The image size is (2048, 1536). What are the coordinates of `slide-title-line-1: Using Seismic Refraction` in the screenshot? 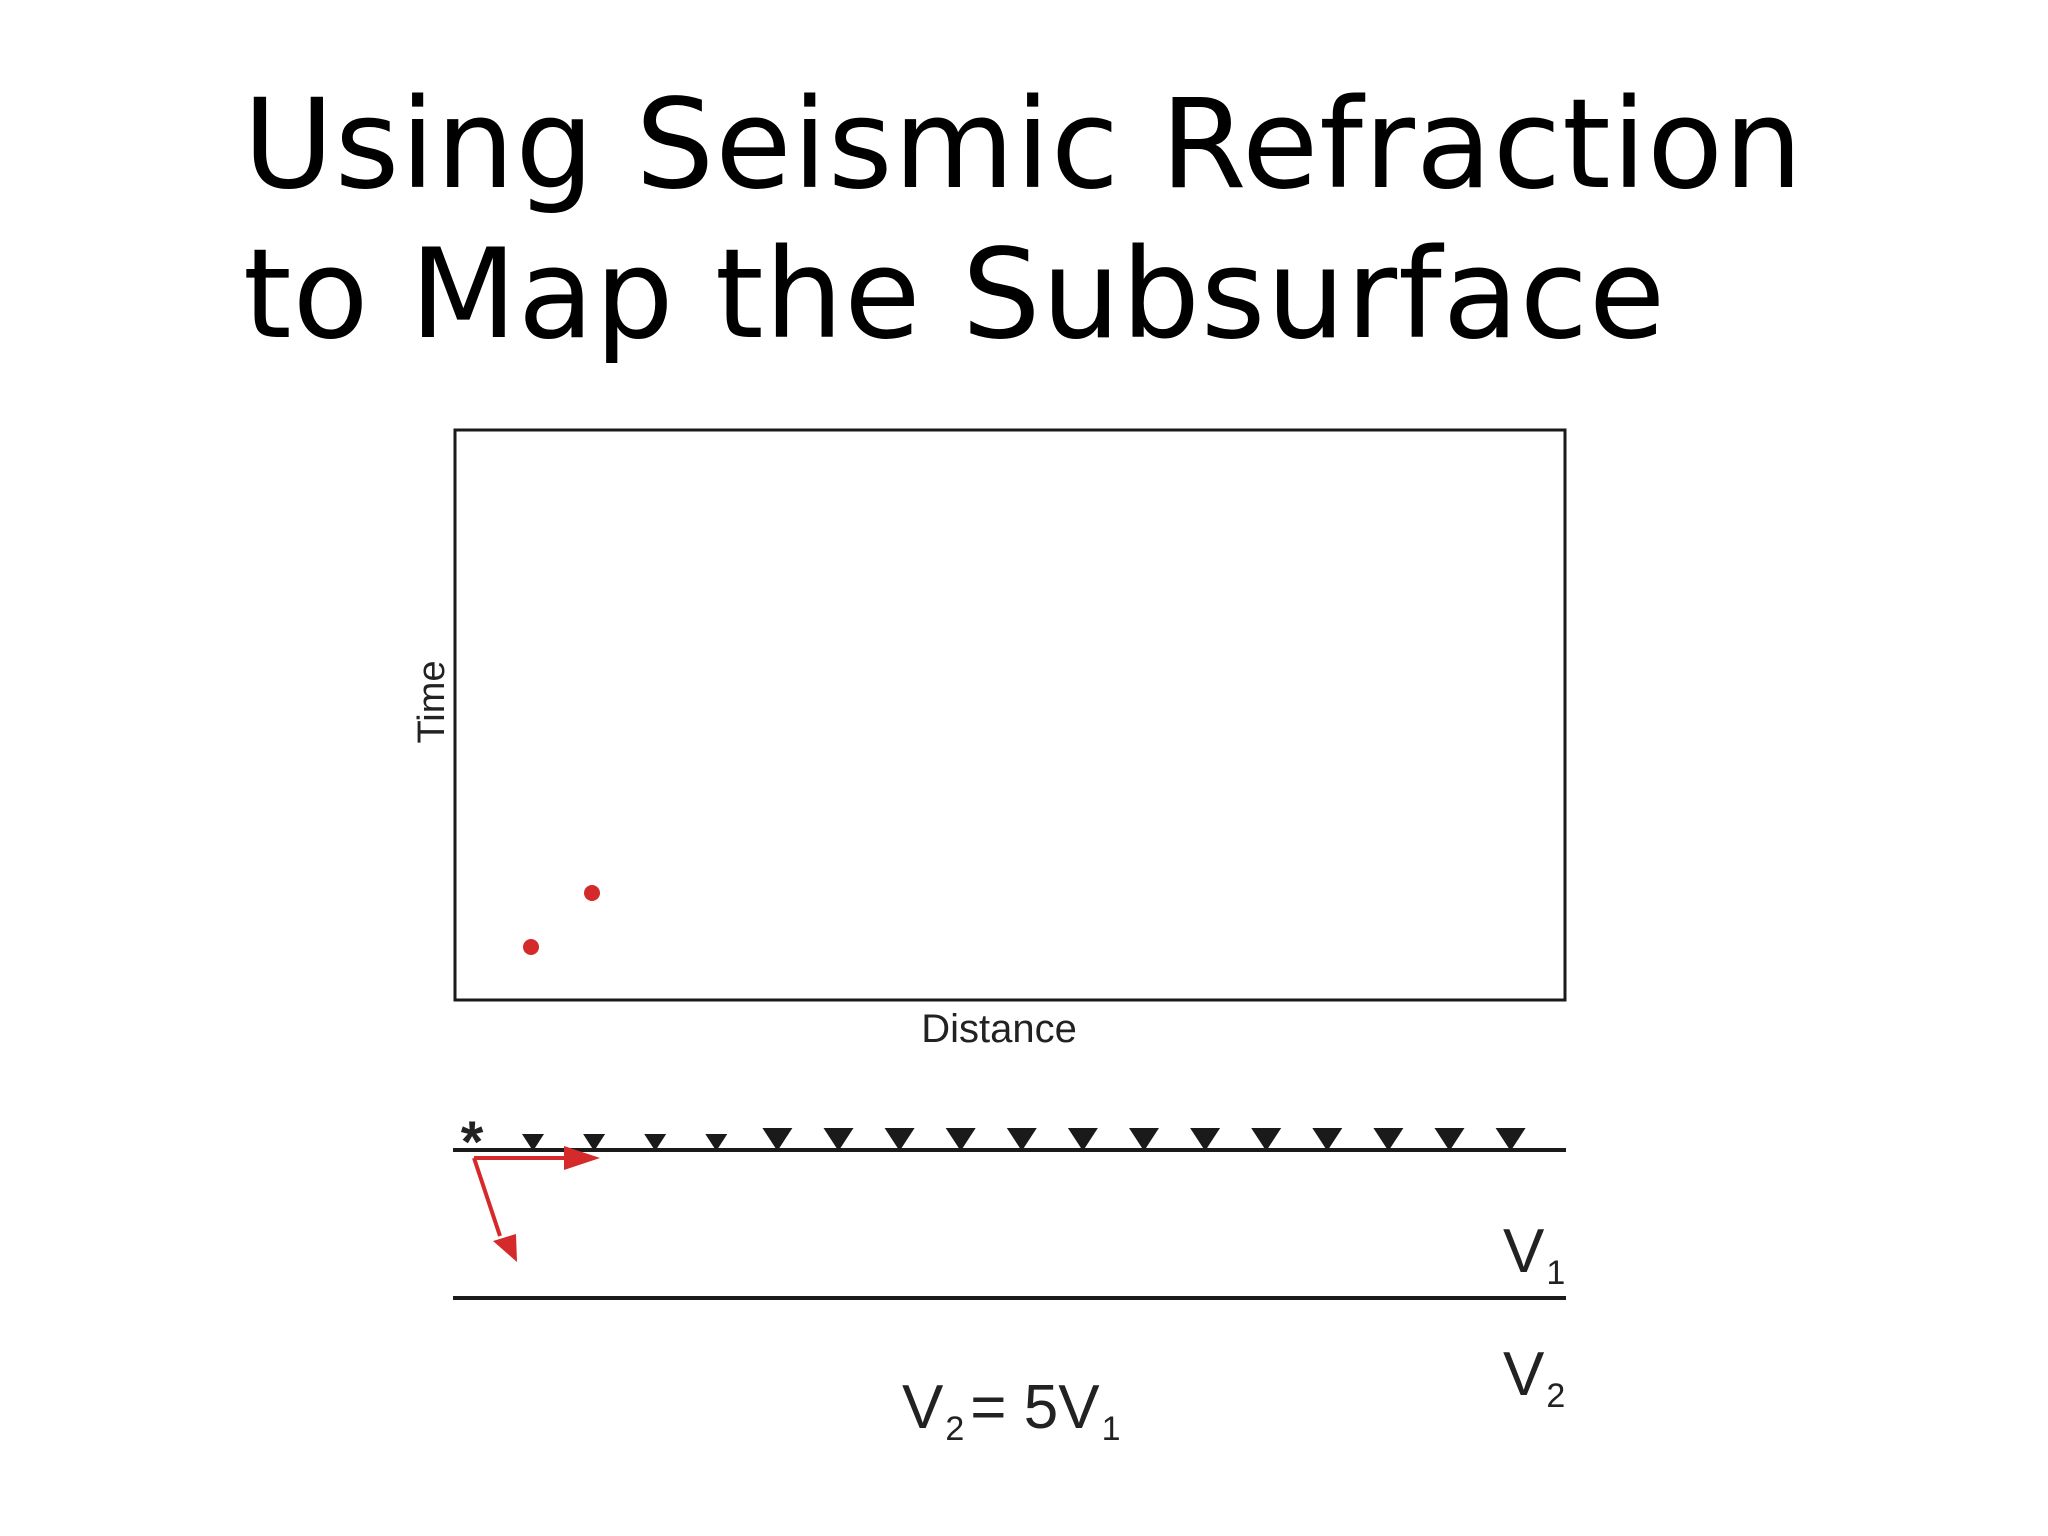 It's located at (1023, 145).